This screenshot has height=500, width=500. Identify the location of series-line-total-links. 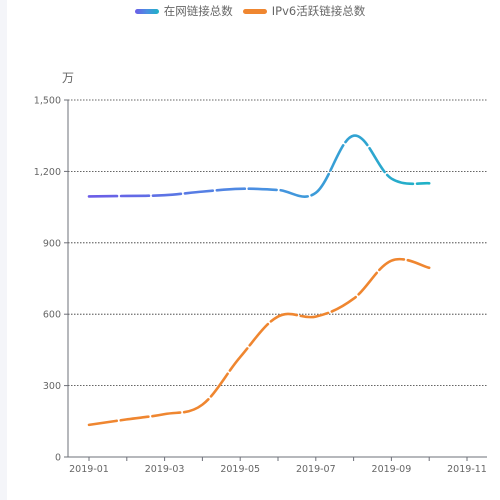
(259, 166).